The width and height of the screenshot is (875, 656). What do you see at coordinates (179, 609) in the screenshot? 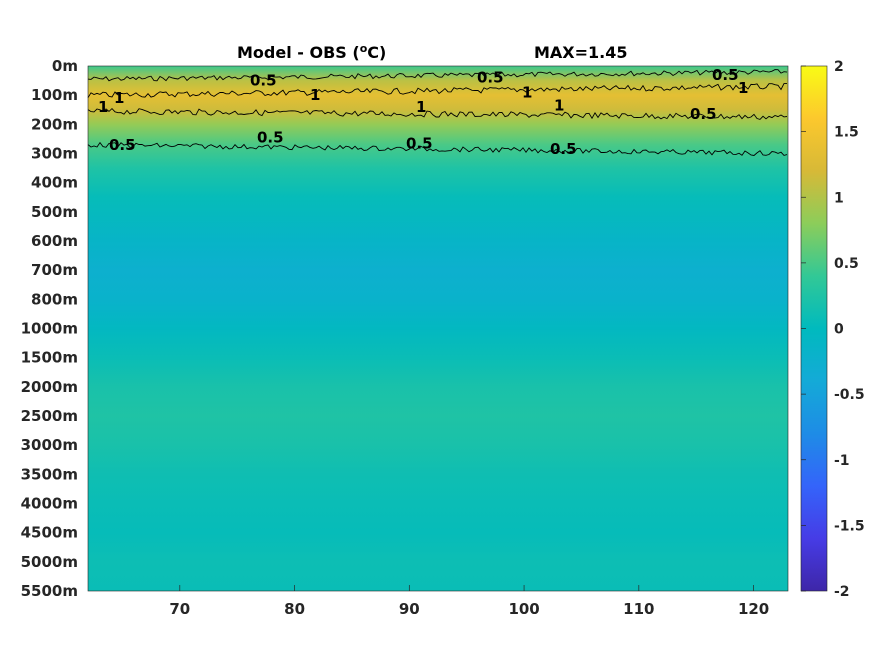
I see `x-tick-label: 70` at bounding box center [179, 609].